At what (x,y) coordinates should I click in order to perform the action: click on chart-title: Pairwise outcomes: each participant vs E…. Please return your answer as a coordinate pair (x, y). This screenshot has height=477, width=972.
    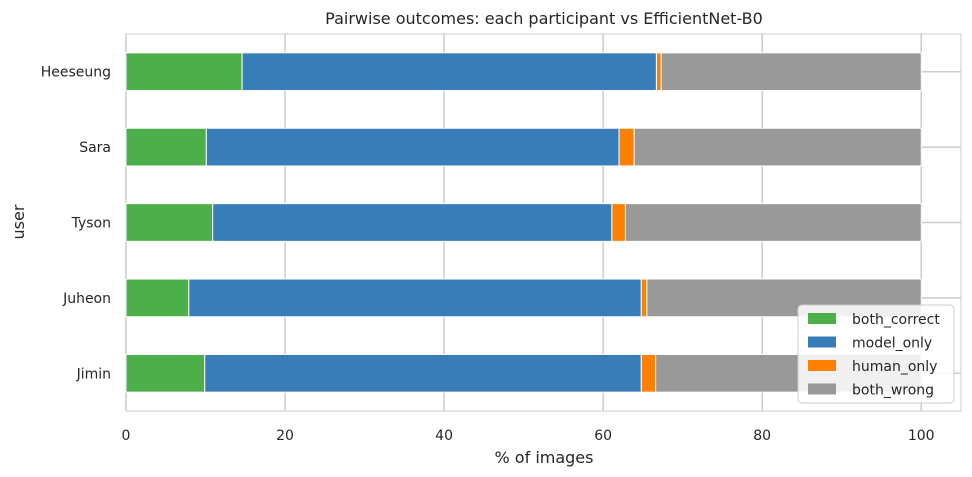
    Looking at the image, I should click on (544, 18).